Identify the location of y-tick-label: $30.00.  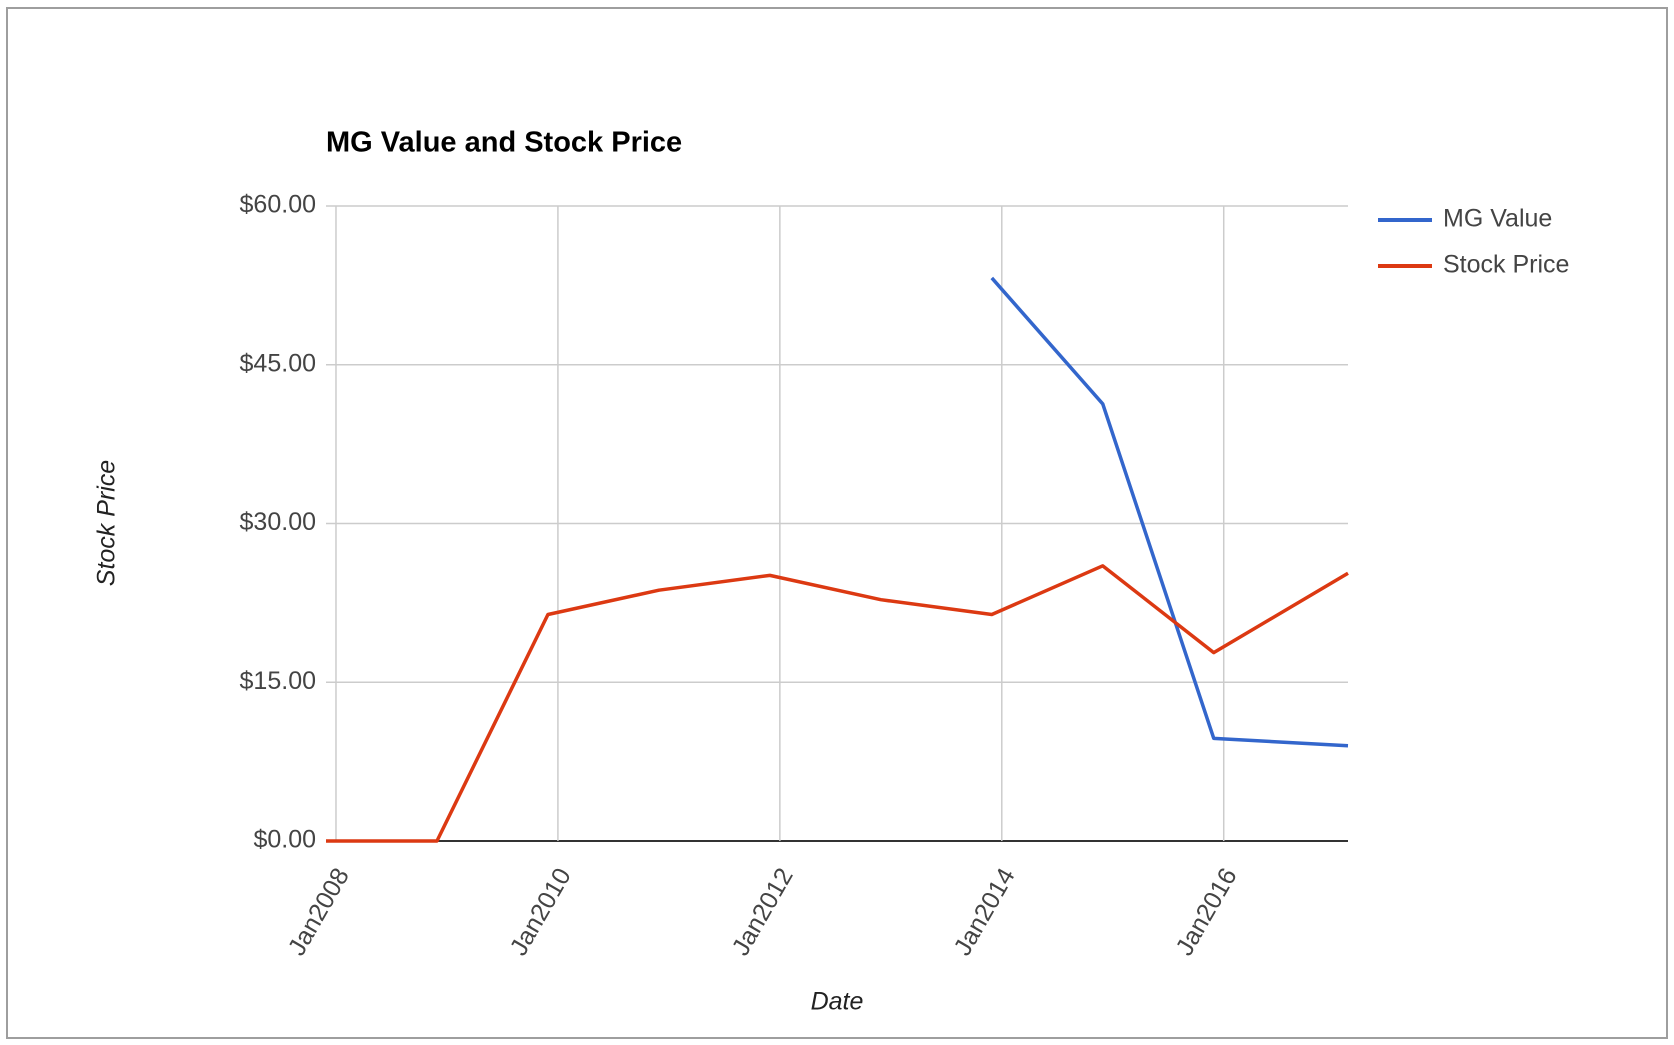
(278, 522).